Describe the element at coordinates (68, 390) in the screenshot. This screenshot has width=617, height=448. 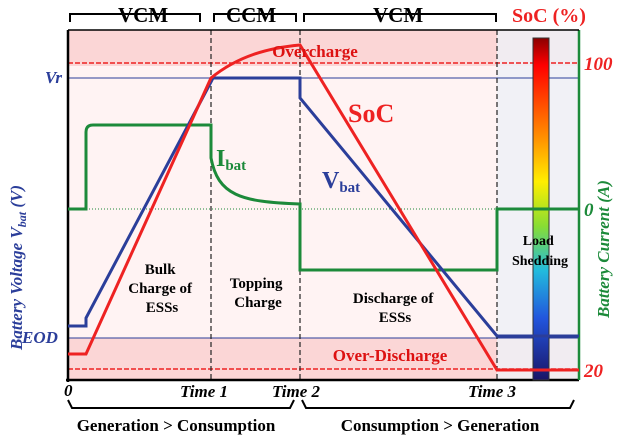
I see `origin-label: 0` at that location.